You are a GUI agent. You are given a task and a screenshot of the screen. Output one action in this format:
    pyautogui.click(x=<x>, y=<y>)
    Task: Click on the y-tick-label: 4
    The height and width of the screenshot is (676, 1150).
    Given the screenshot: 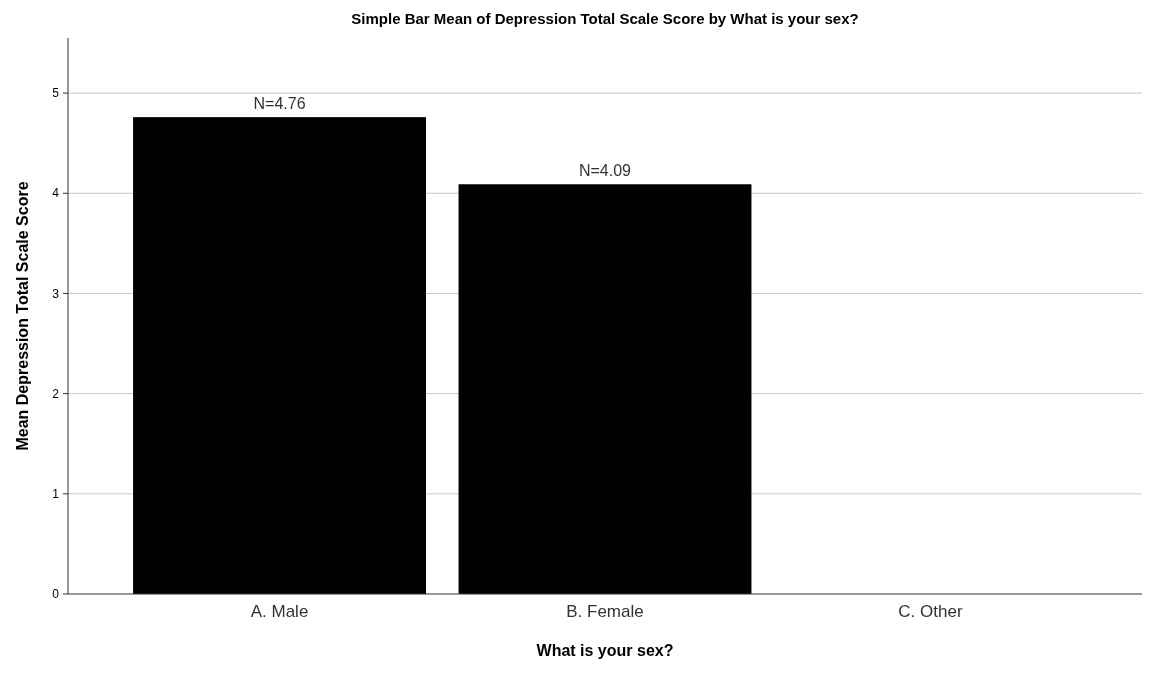 What is the action you would take?
    pyautogui.click(x=56, y=193)
    